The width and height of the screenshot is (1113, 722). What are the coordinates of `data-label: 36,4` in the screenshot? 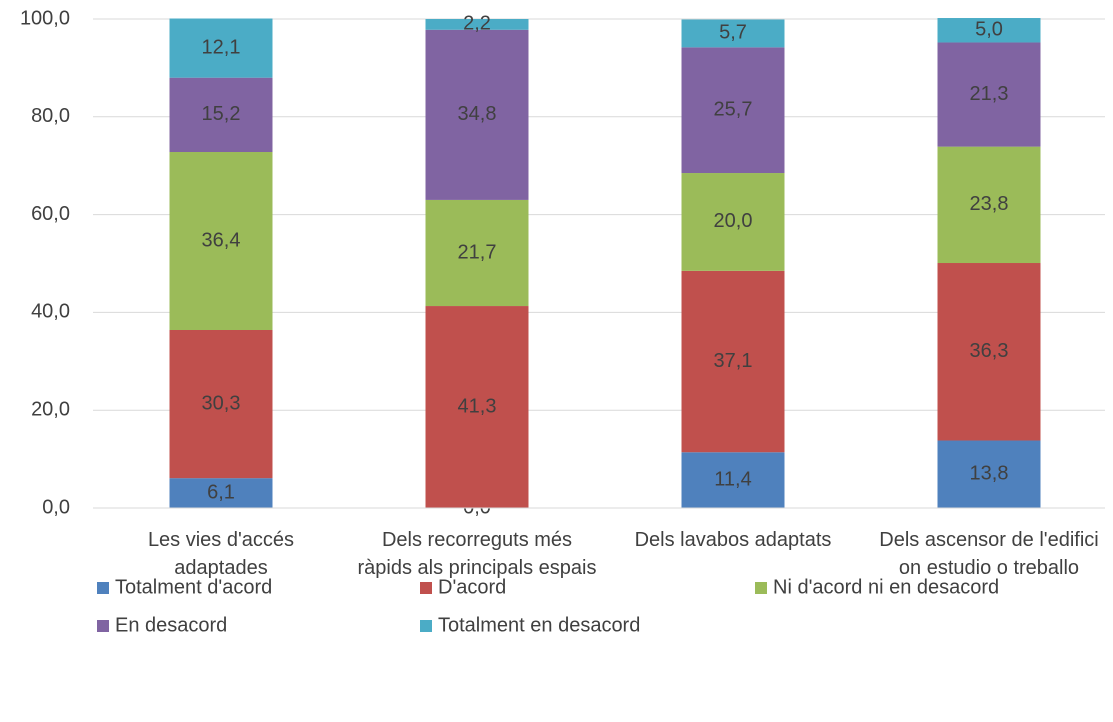 It's located at (221, 240).